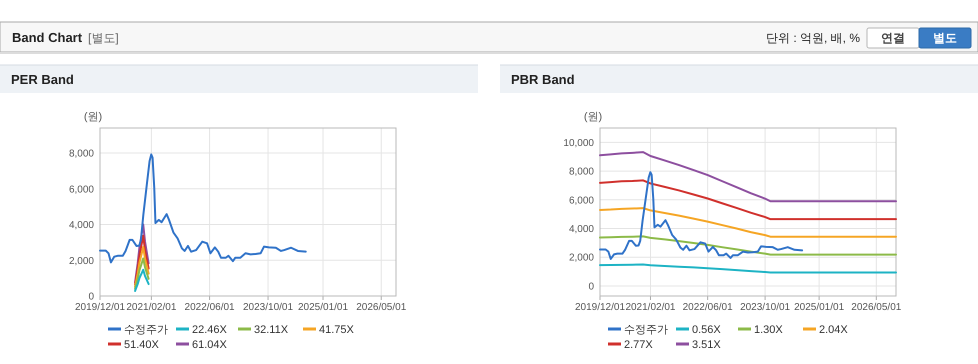 This screenshot has width=978, height=364. Describe the element at coordinates (707, 330) in the screenshot. I see `legend-label: 0.56X` at that location.